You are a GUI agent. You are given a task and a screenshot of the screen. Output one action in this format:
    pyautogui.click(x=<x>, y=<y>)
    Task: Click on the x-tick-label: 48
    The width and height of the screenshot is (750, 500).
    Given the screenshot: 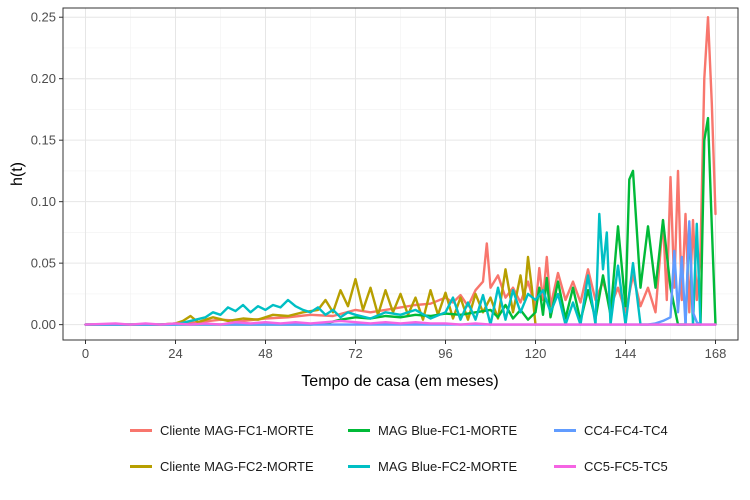 What is the action you would take?
    pyautogui.click(x=265, y=353)
    